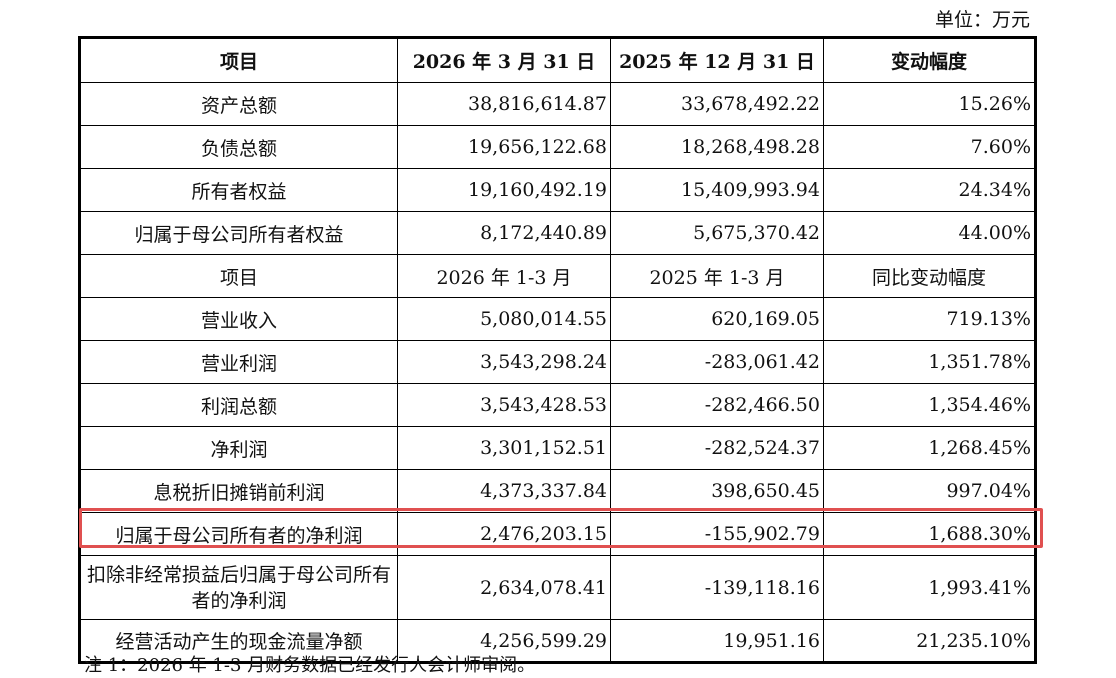 The image size is (1116, 678). I want to click on current-value: 19,656,122.68, so click(504, 147).